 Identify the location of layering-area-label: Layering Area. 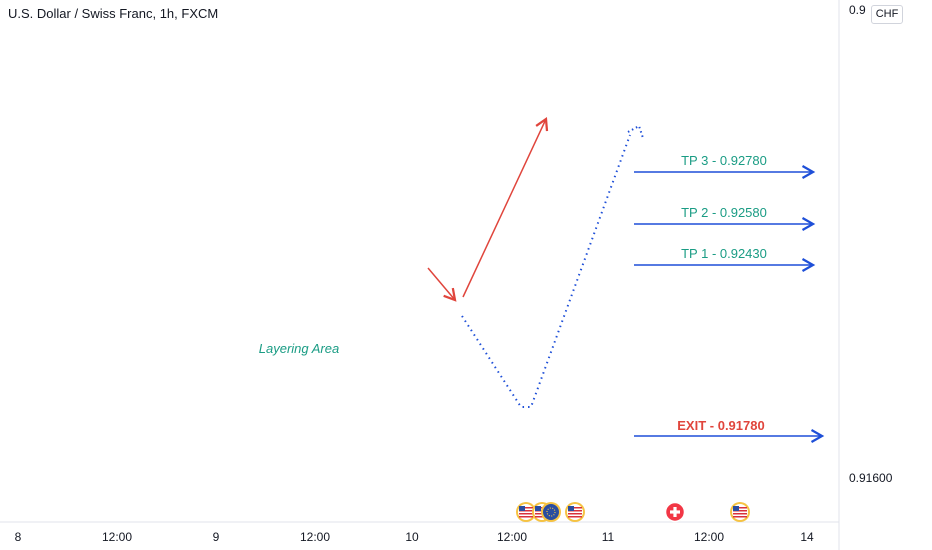
(299, 348).